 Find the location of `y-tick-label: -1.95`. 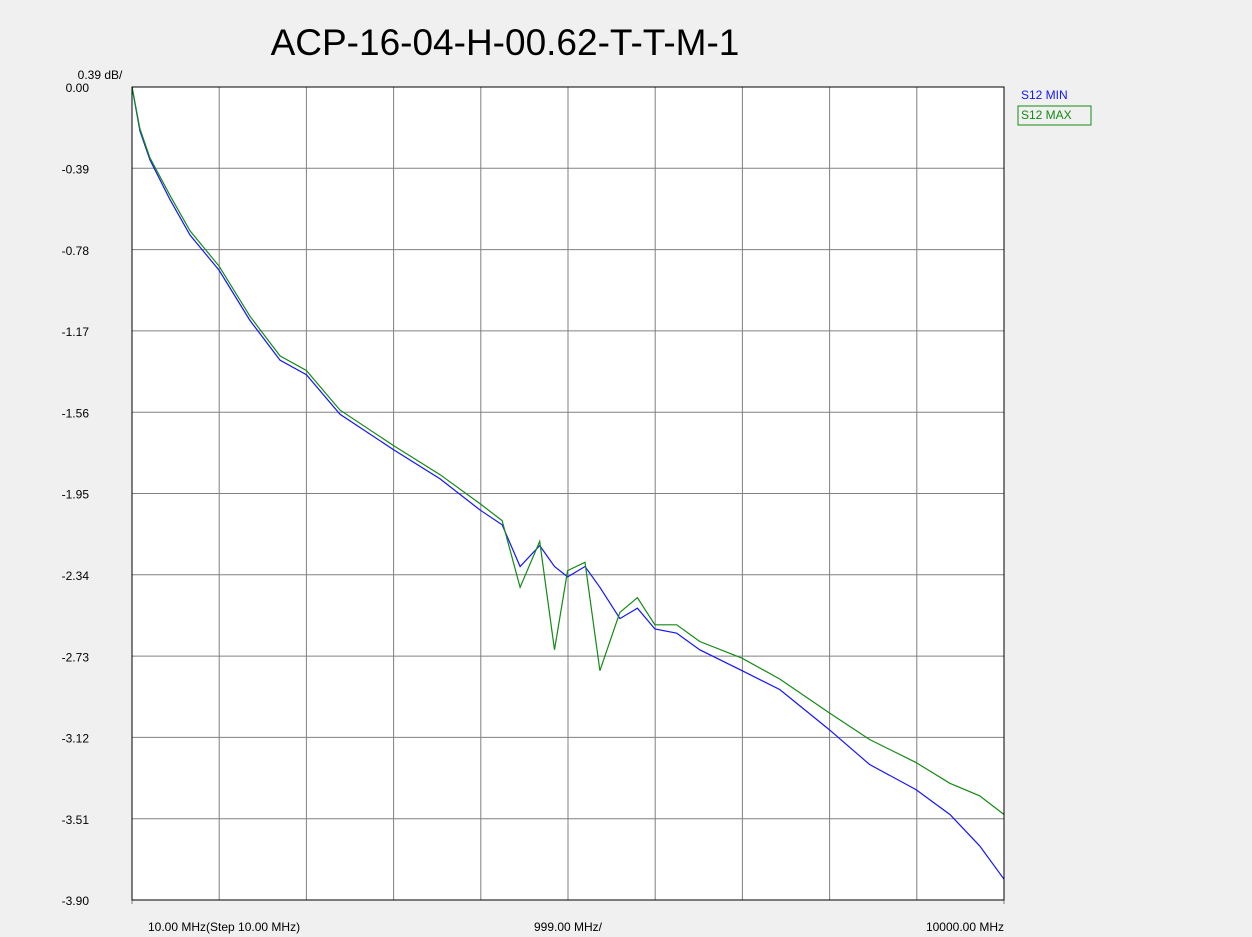

y-tick-label: -1.95 is located at coordinates (76, 495).